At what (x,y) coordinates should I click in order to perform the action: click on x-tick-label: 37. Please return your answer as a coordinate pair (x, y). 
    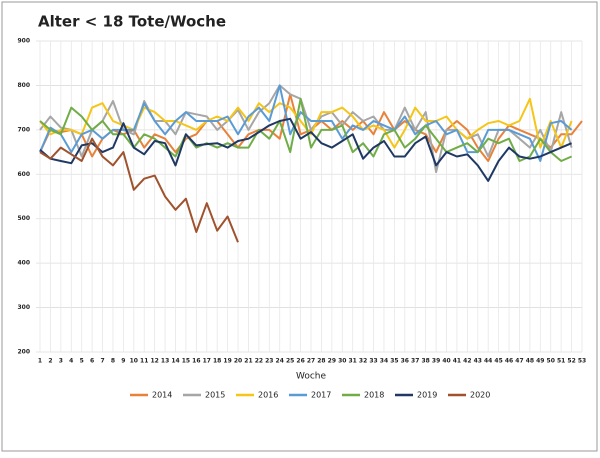
    Looking at the image, I should click on (415, 361).